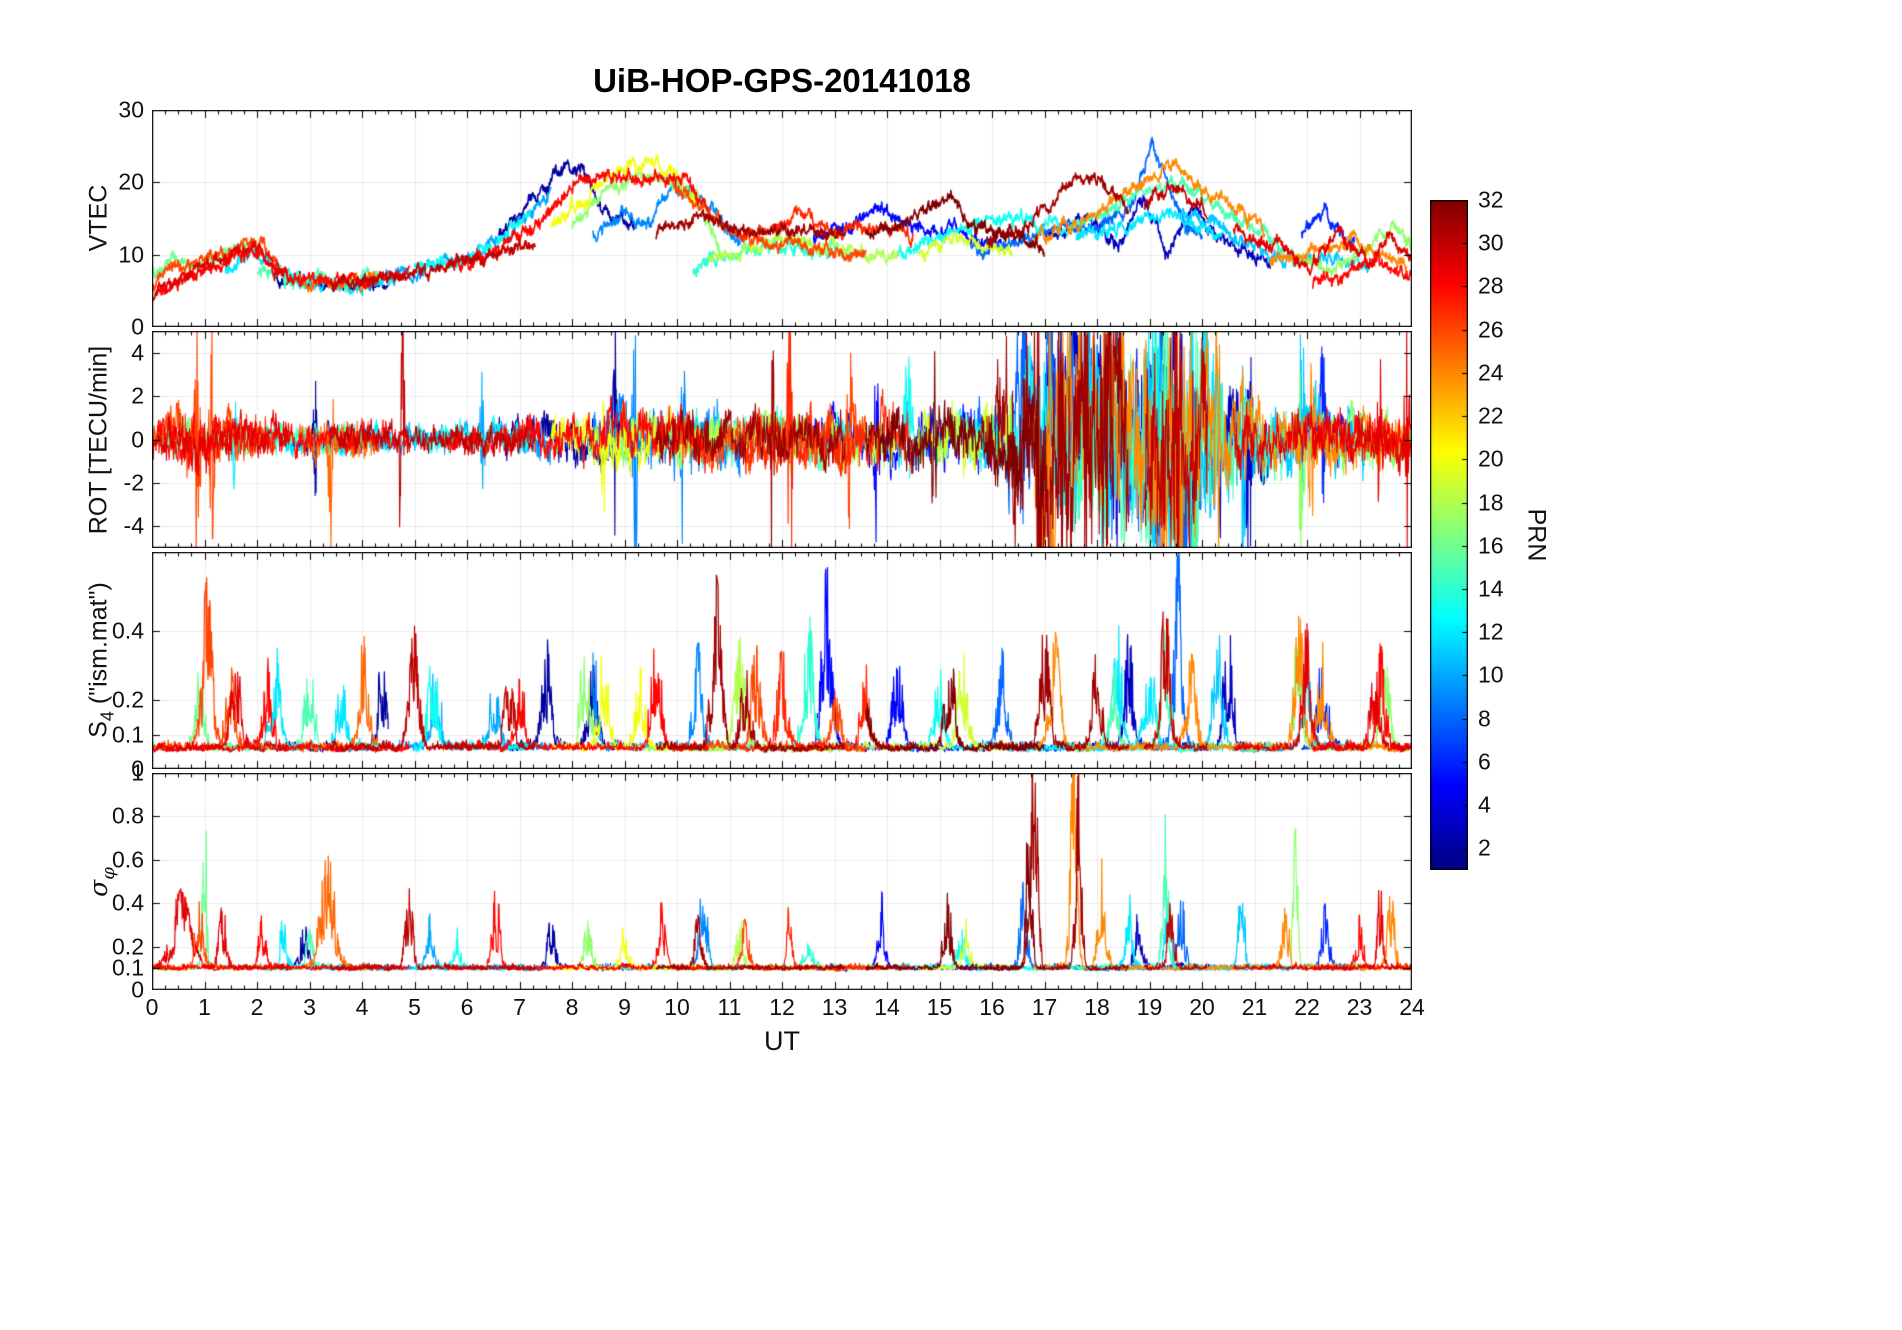 The width and height of the screenshot is (1902, 1330). Describe the element at coordinates (131, 254) in the screenshot. I see `y-tick-label: 10` at that location.